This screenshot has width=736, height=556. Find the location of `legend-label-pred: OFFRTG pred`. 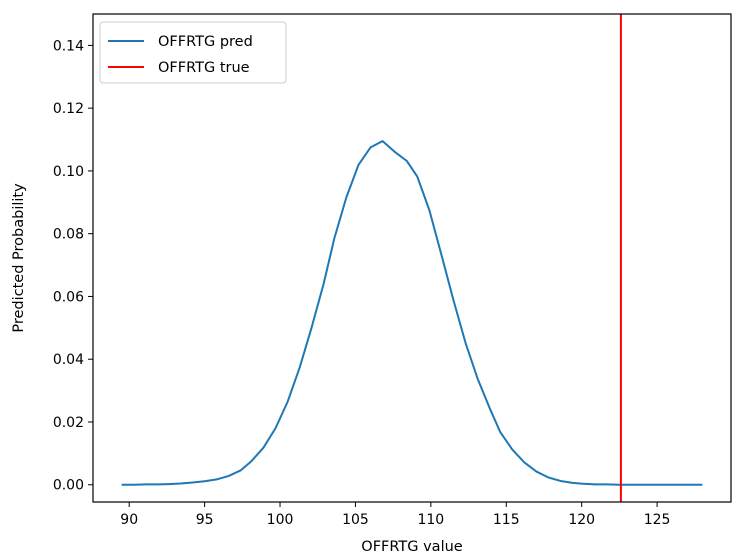

legend-label-pred: OFFRTG pred is located at coordinates (205, 42).